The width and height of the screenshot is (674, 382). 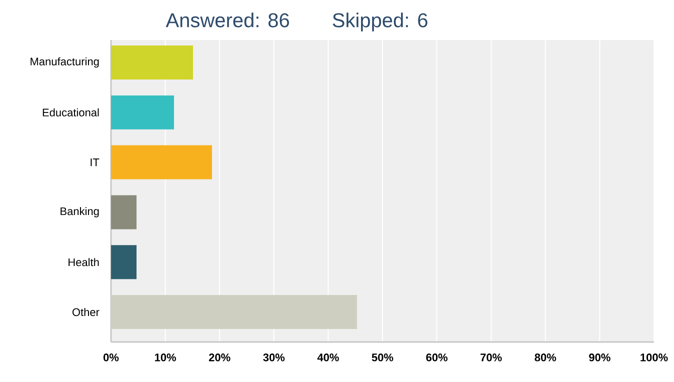 I want to click on x-tick-label: 30%, so click(x=274, y=358).